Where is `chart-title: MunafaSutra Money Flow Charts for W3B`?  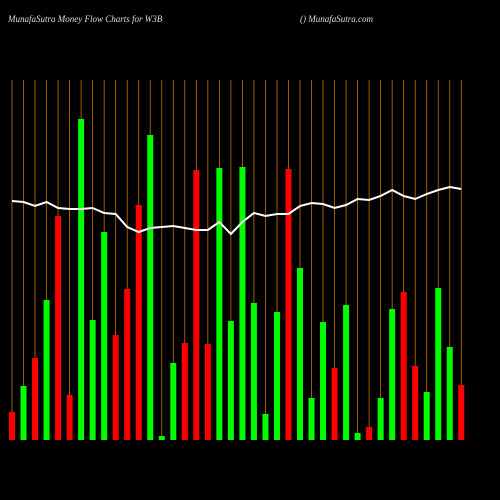
chart-title: MunafaSutra Money Flow Charts for W3B is located at coordinates (85, 19).